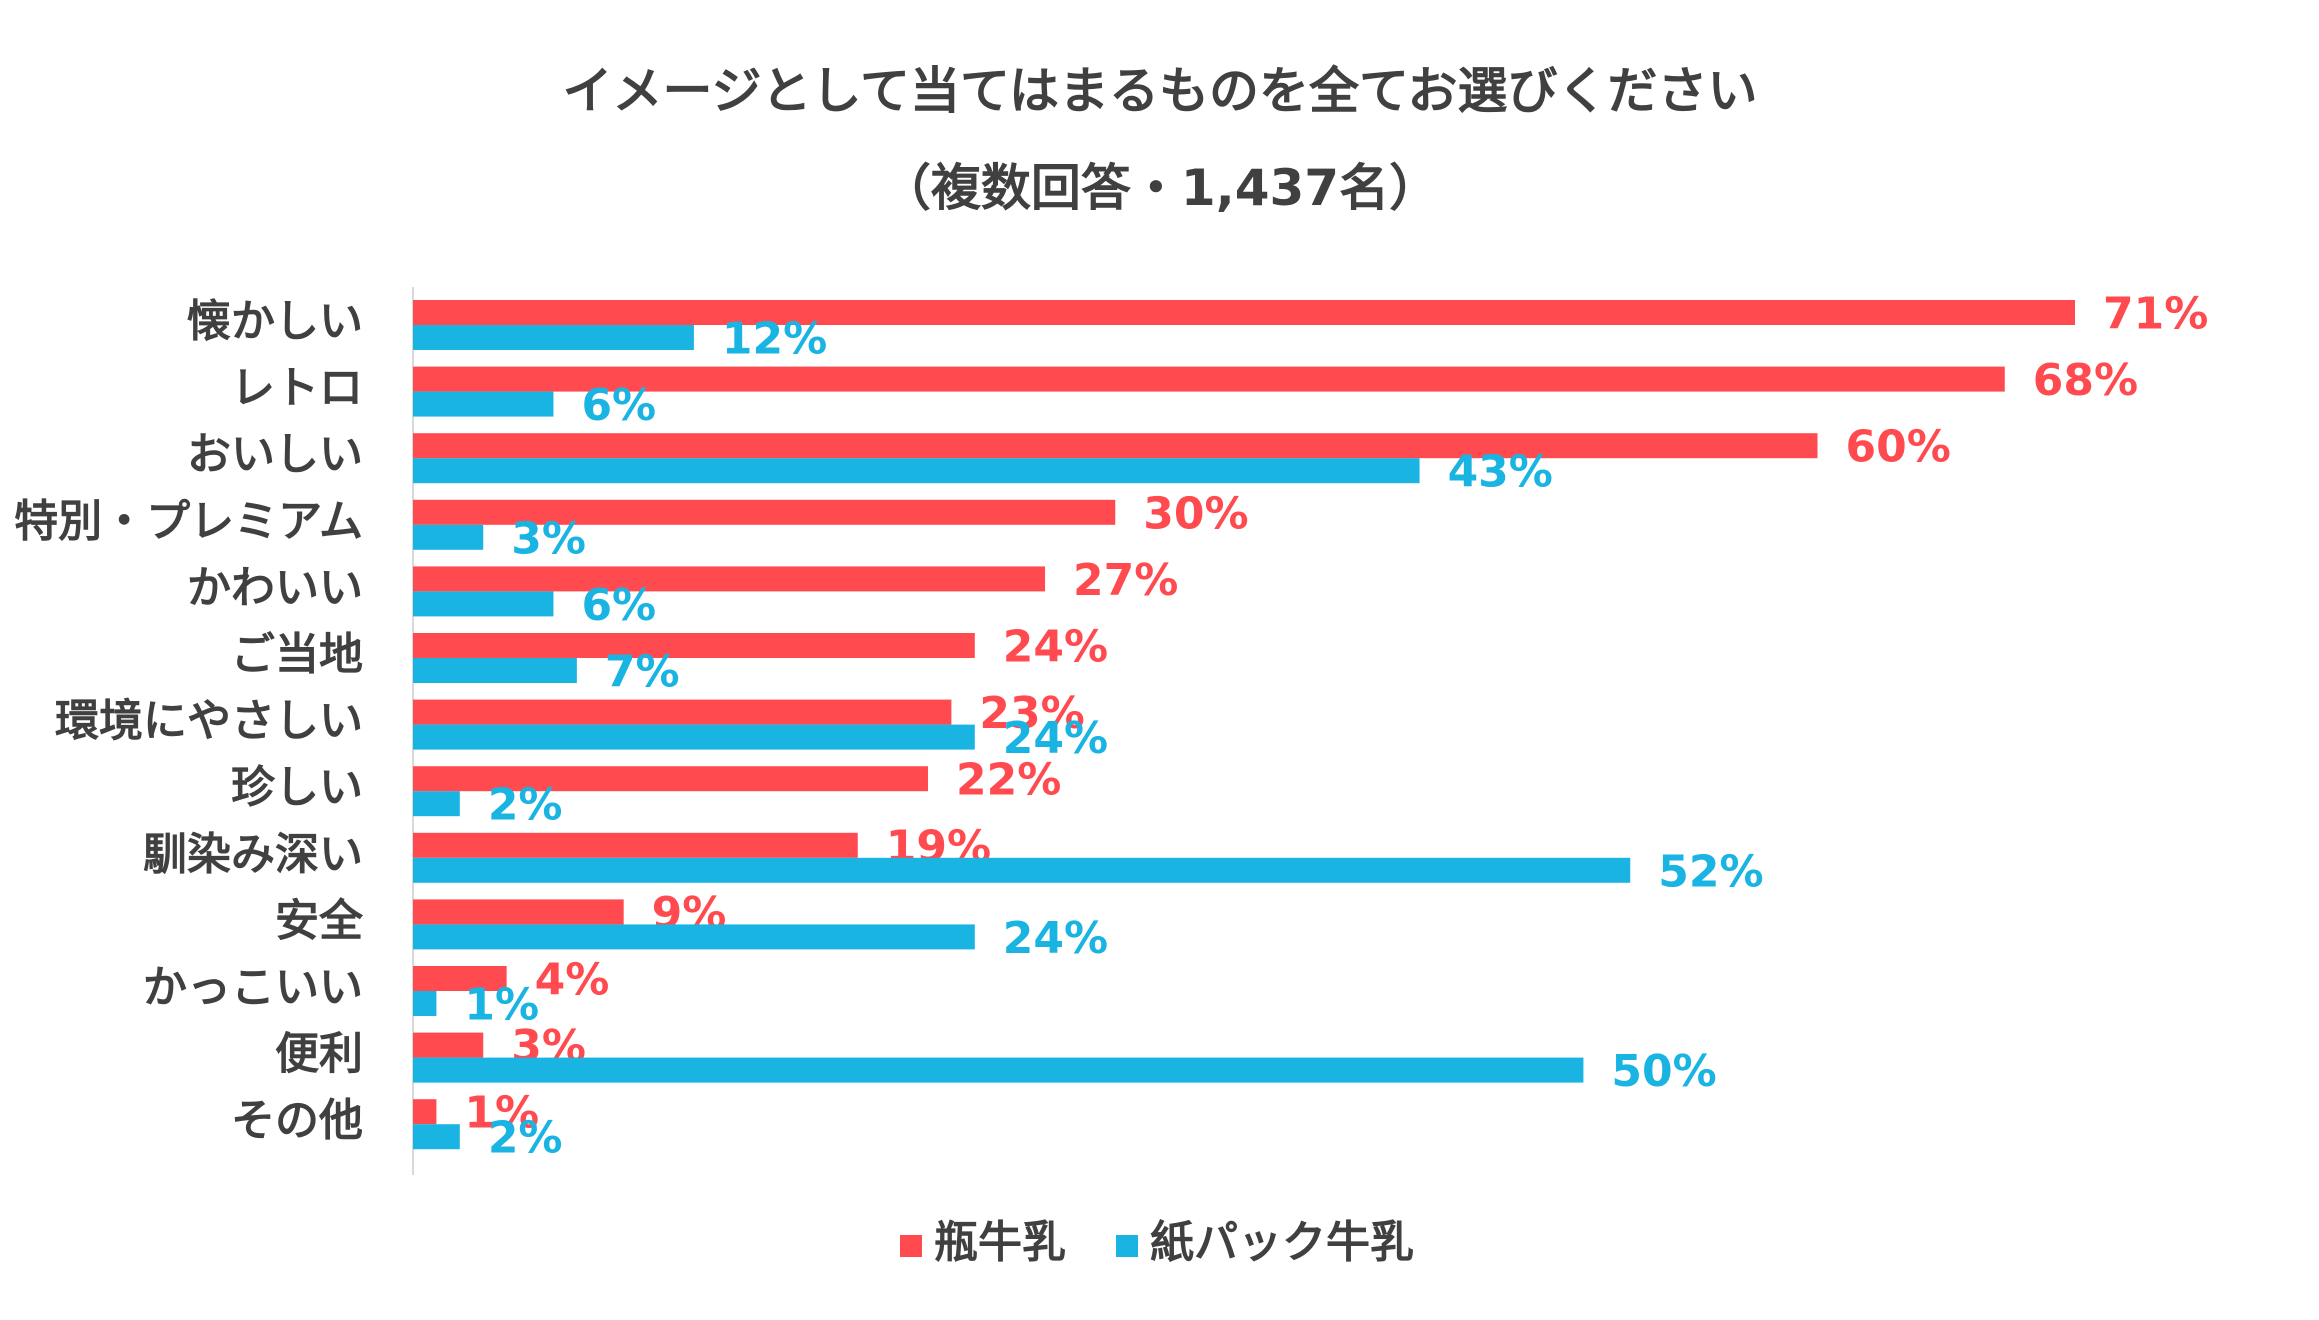  What do you see at coordinates (297, 1120) in the screenshot?
I see `category-label: その他` at bounding box center [297, 1120].